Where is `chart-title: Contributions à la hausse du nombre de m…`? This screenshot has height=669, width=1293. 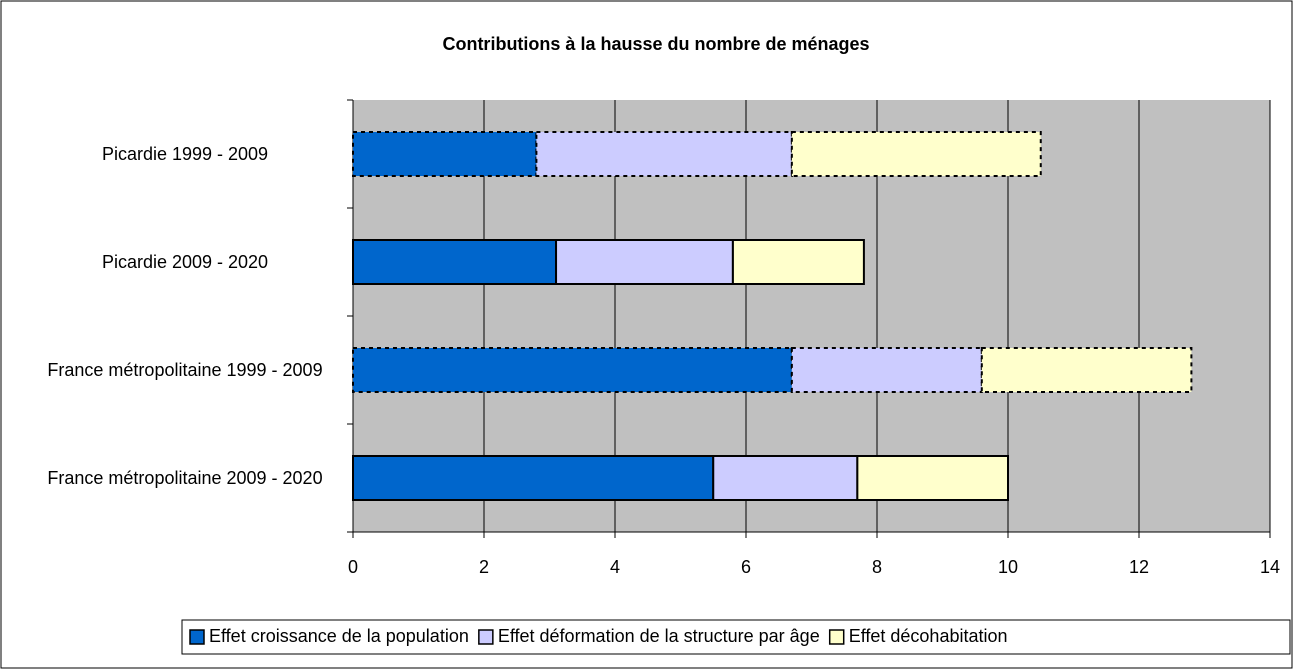 chart-title: Contributions à la hausse du nombre de m… is located at coordinates (655, 44).